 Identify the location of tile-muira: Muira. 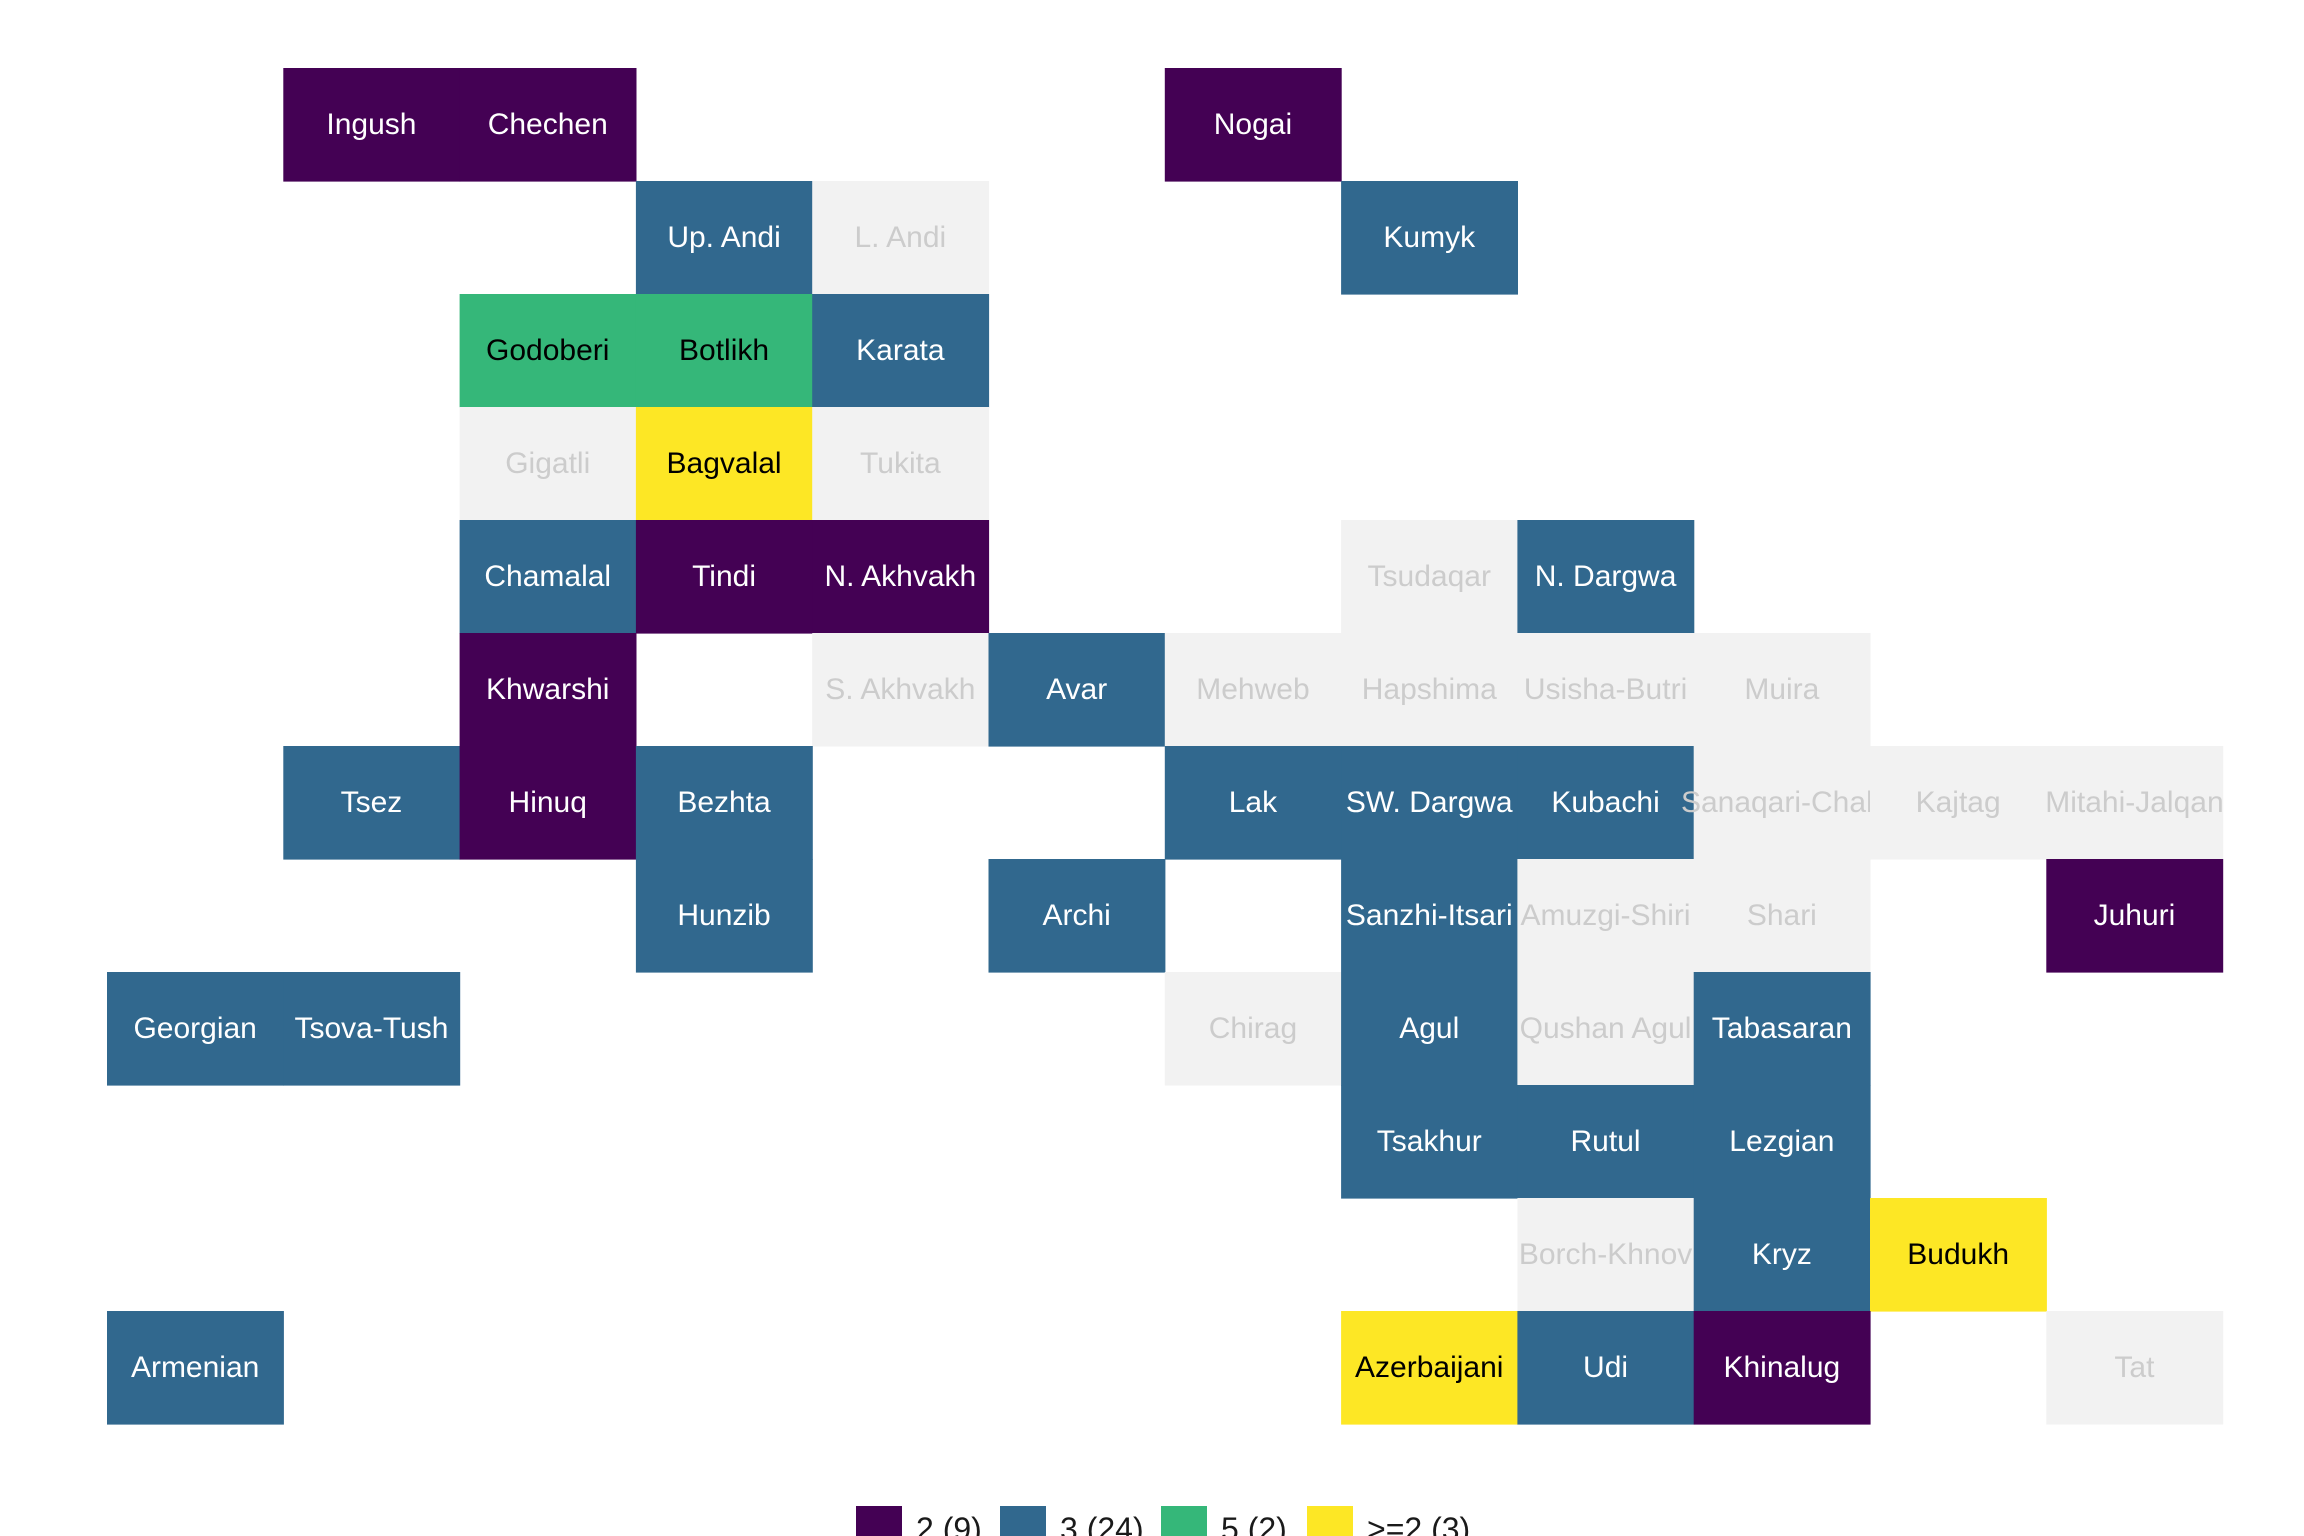
(1782, 690).